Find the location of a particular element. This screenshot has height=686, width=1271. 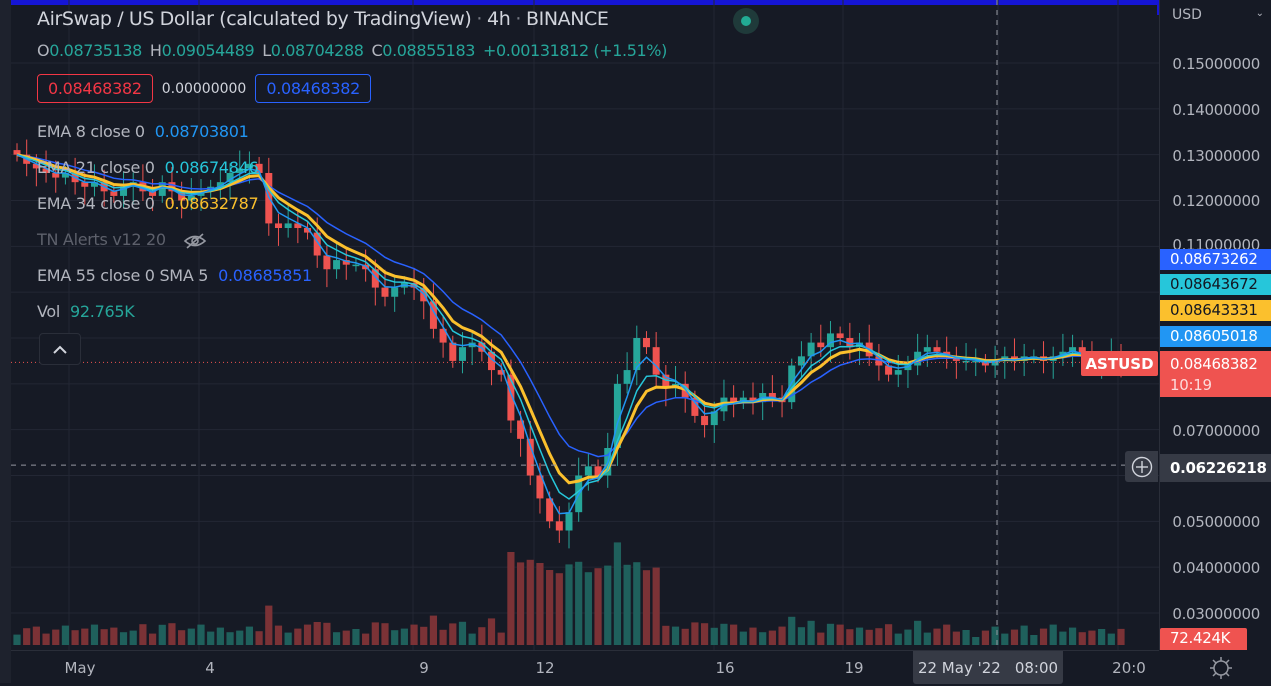

chevron-down-icon: ⌄ is located at coordinates (1259, 13).